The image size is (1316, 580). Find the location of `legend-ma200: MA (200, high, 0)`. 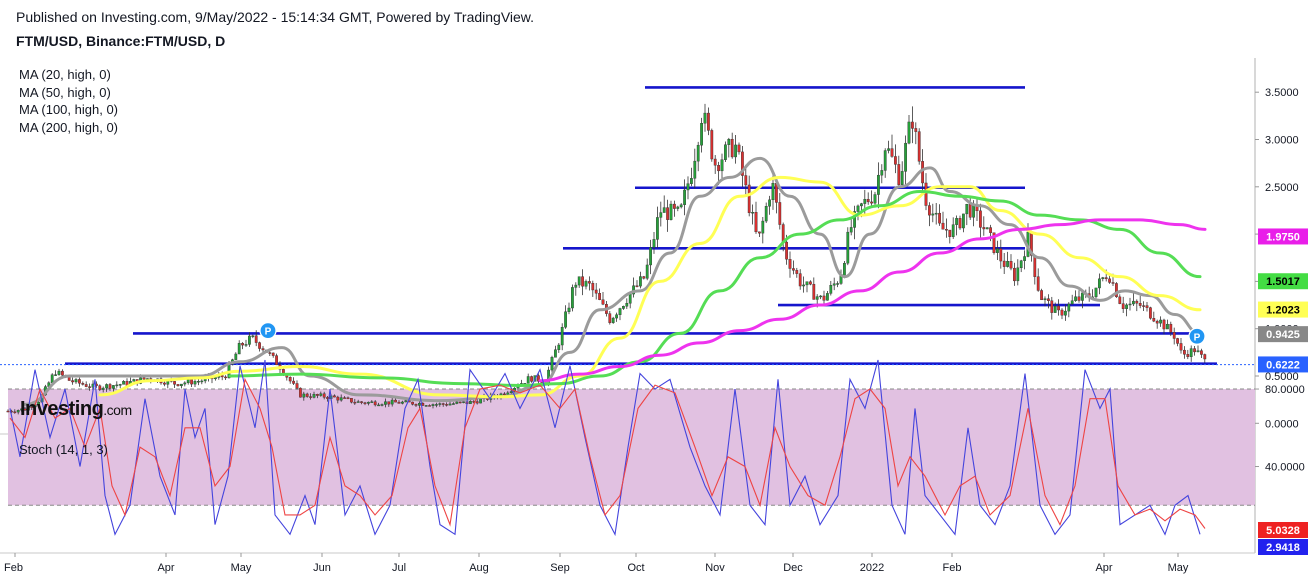

legend-ma200: MA (200, high, 0) is located at coordinates (68, 127).